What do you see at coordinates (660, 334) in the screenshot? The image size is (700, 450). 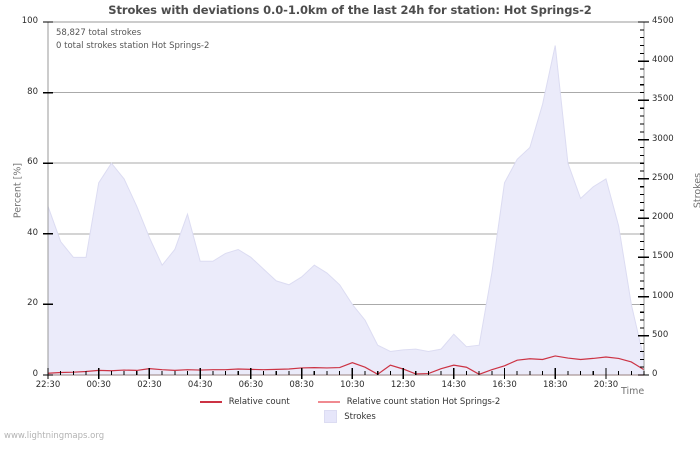 I see `y-tick-label-right-500: 500` at bounding box center [660, 334].